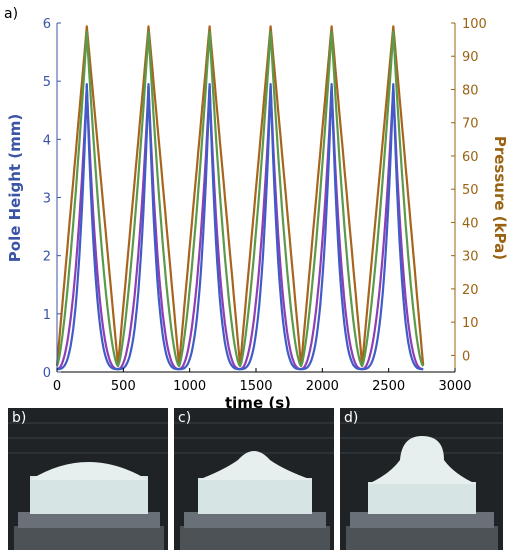  What do you see at coordinates (47, 140) in the screenshot?
I see `left-tick-label: 4` at bounding box center [47, 140].